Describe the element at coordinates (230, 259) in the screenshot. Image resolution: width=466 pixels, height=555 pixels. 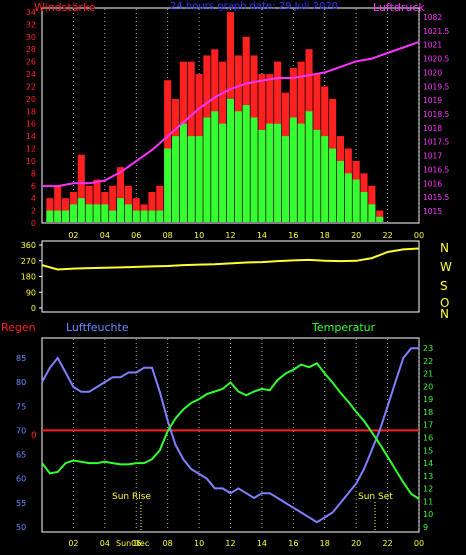
I see `direction-line` at that location.